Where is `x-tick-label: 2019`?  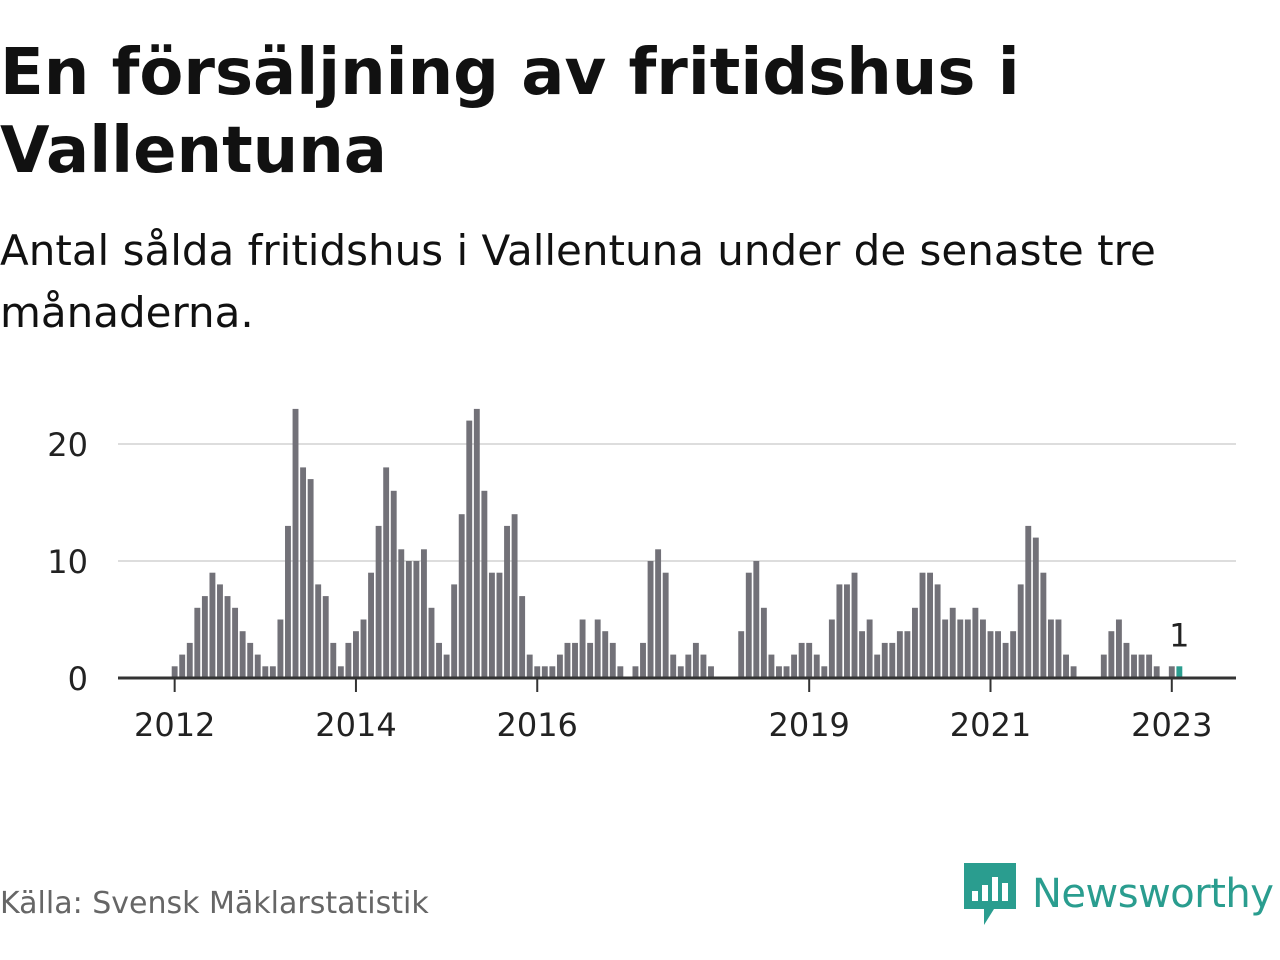
x-tick-label: 2019 is located at coordinates (808, 725).